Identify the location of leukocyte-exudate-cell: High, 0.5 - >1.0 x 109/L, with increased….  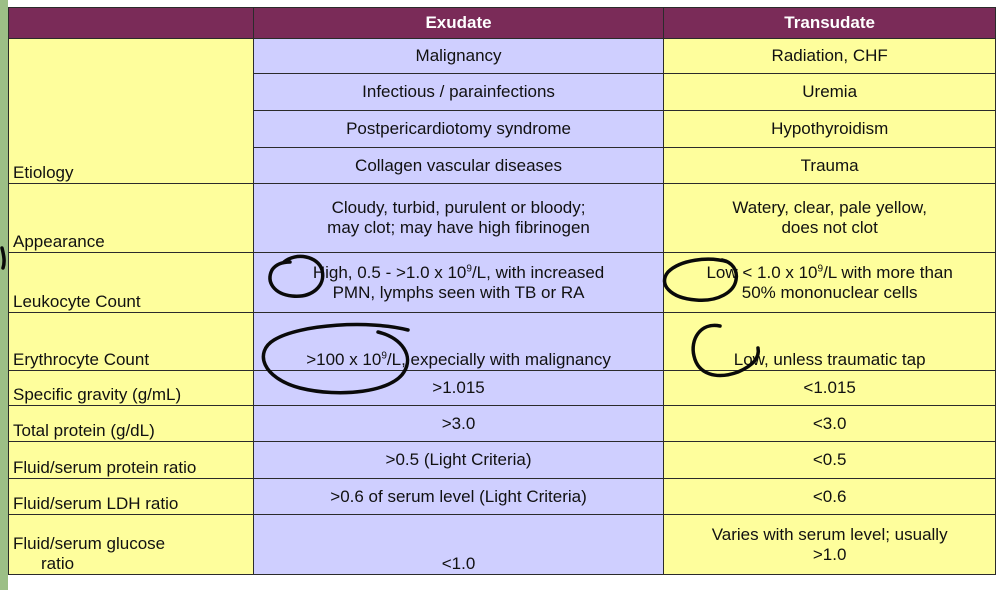
(458, 282).